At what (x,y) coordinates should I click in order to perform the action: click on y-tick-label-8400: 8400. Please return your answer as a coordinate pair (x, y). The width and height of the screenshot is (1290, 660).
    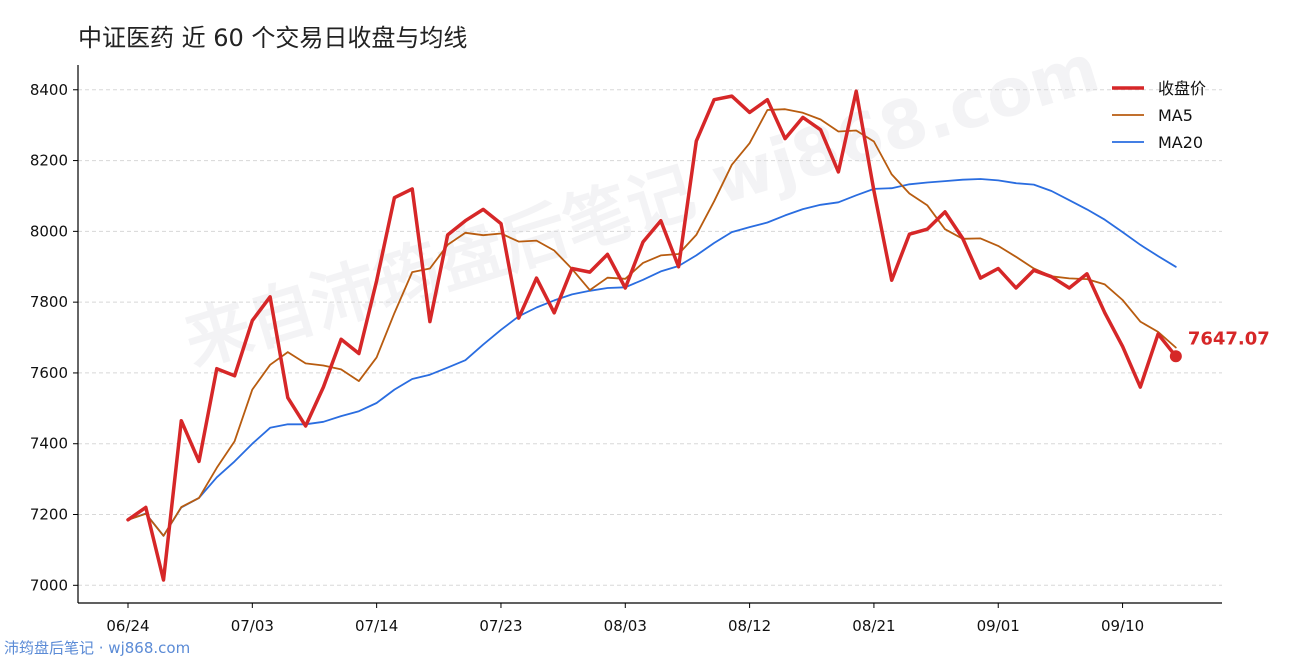
    Looking at the image, I should click on (49, 90).